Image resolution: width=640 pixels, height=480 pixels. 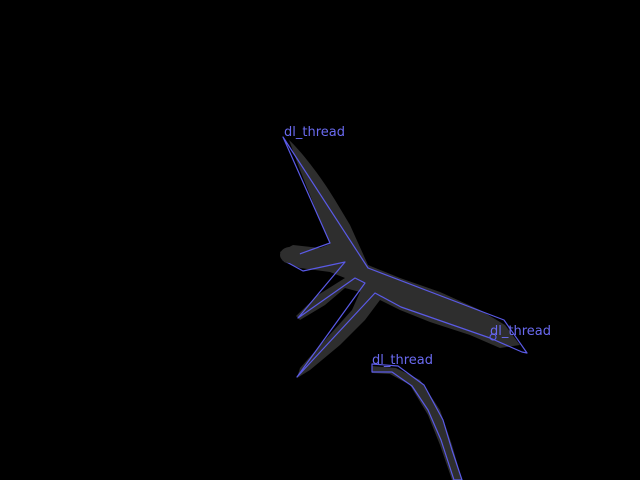 I want to click on dl-thread-point, so click(x=493, y=337).